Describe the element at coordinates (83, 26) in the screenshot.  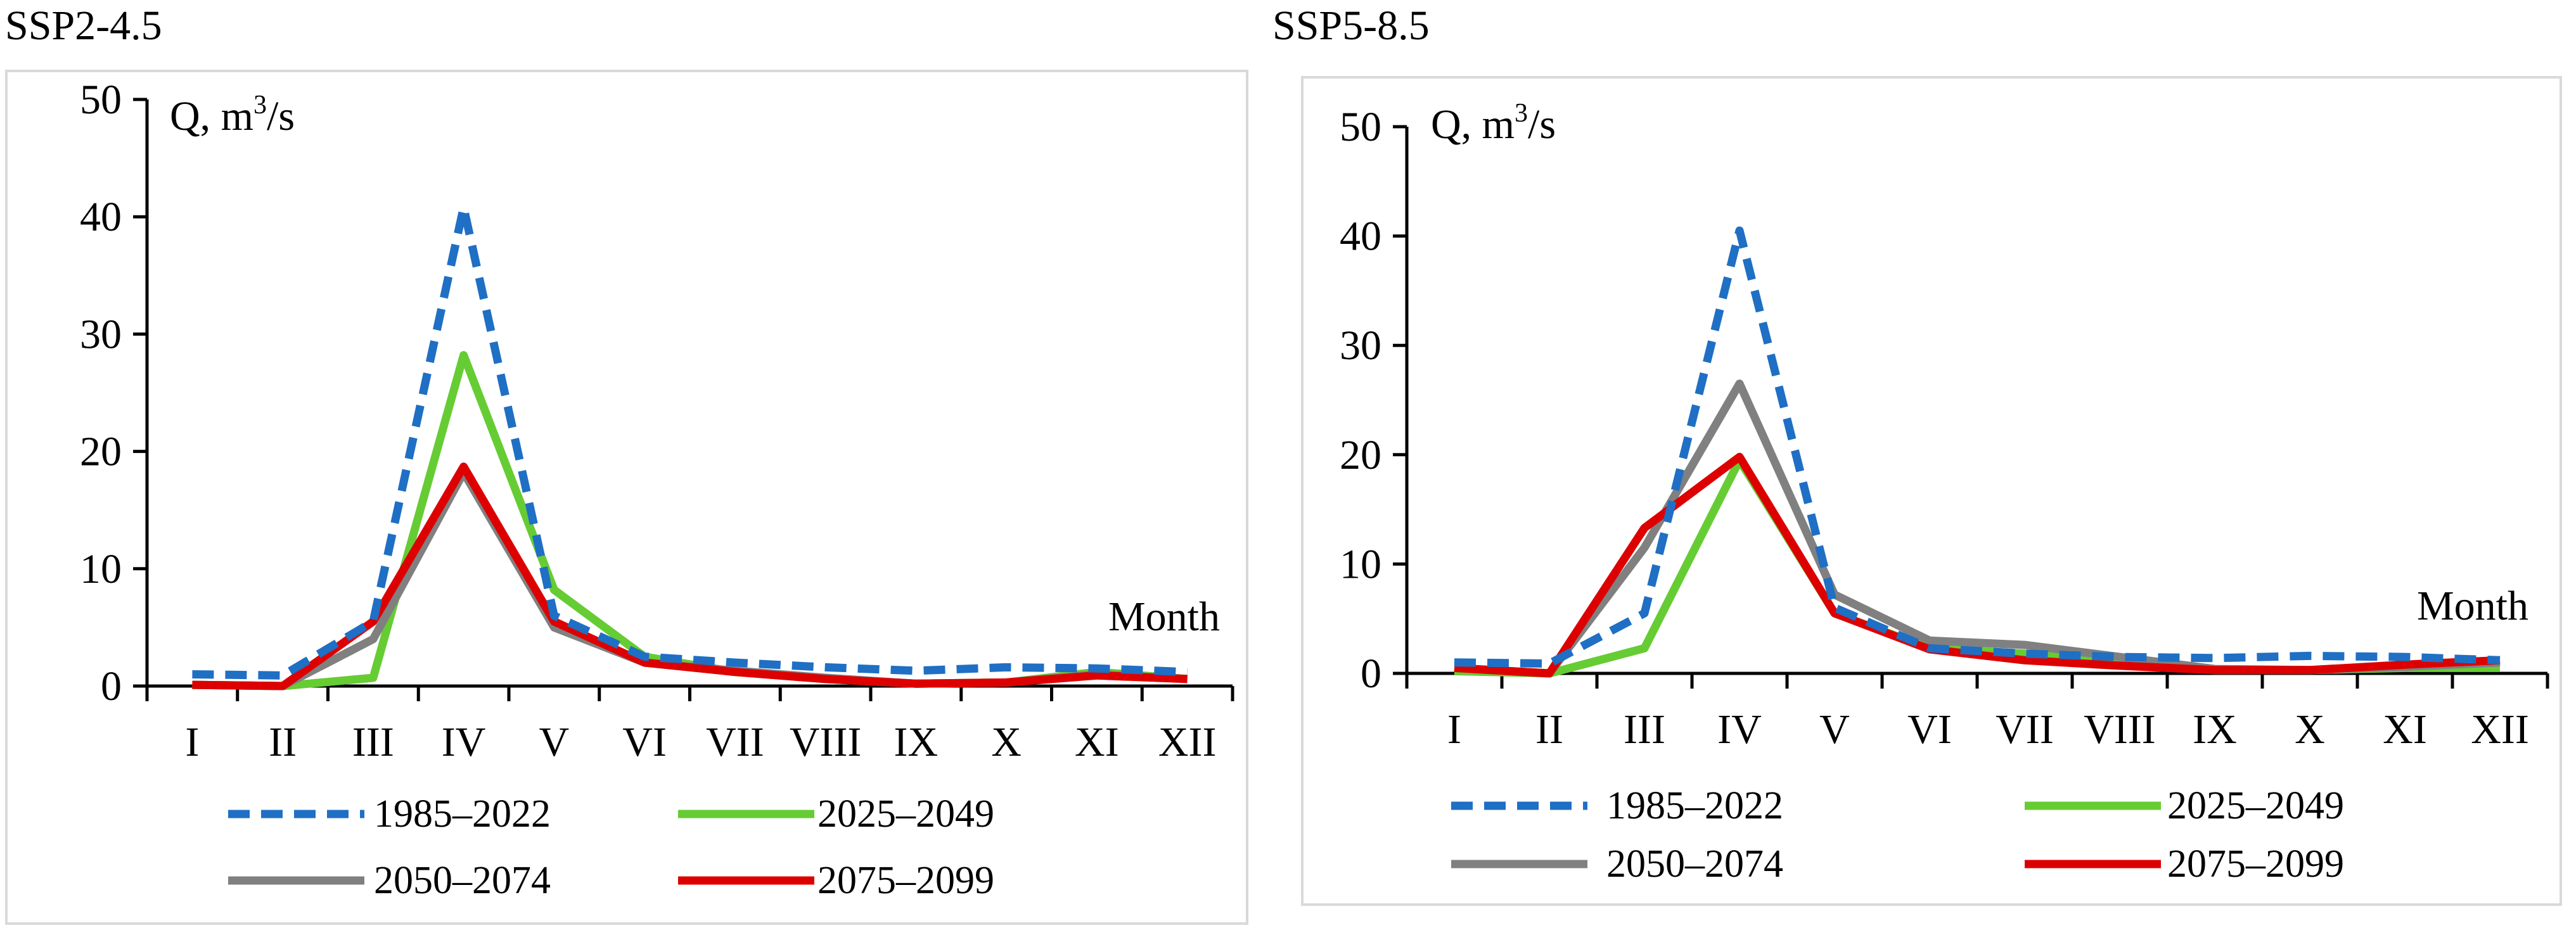
I see `chart-title-ssp2: SSP2-4.5` at that location.